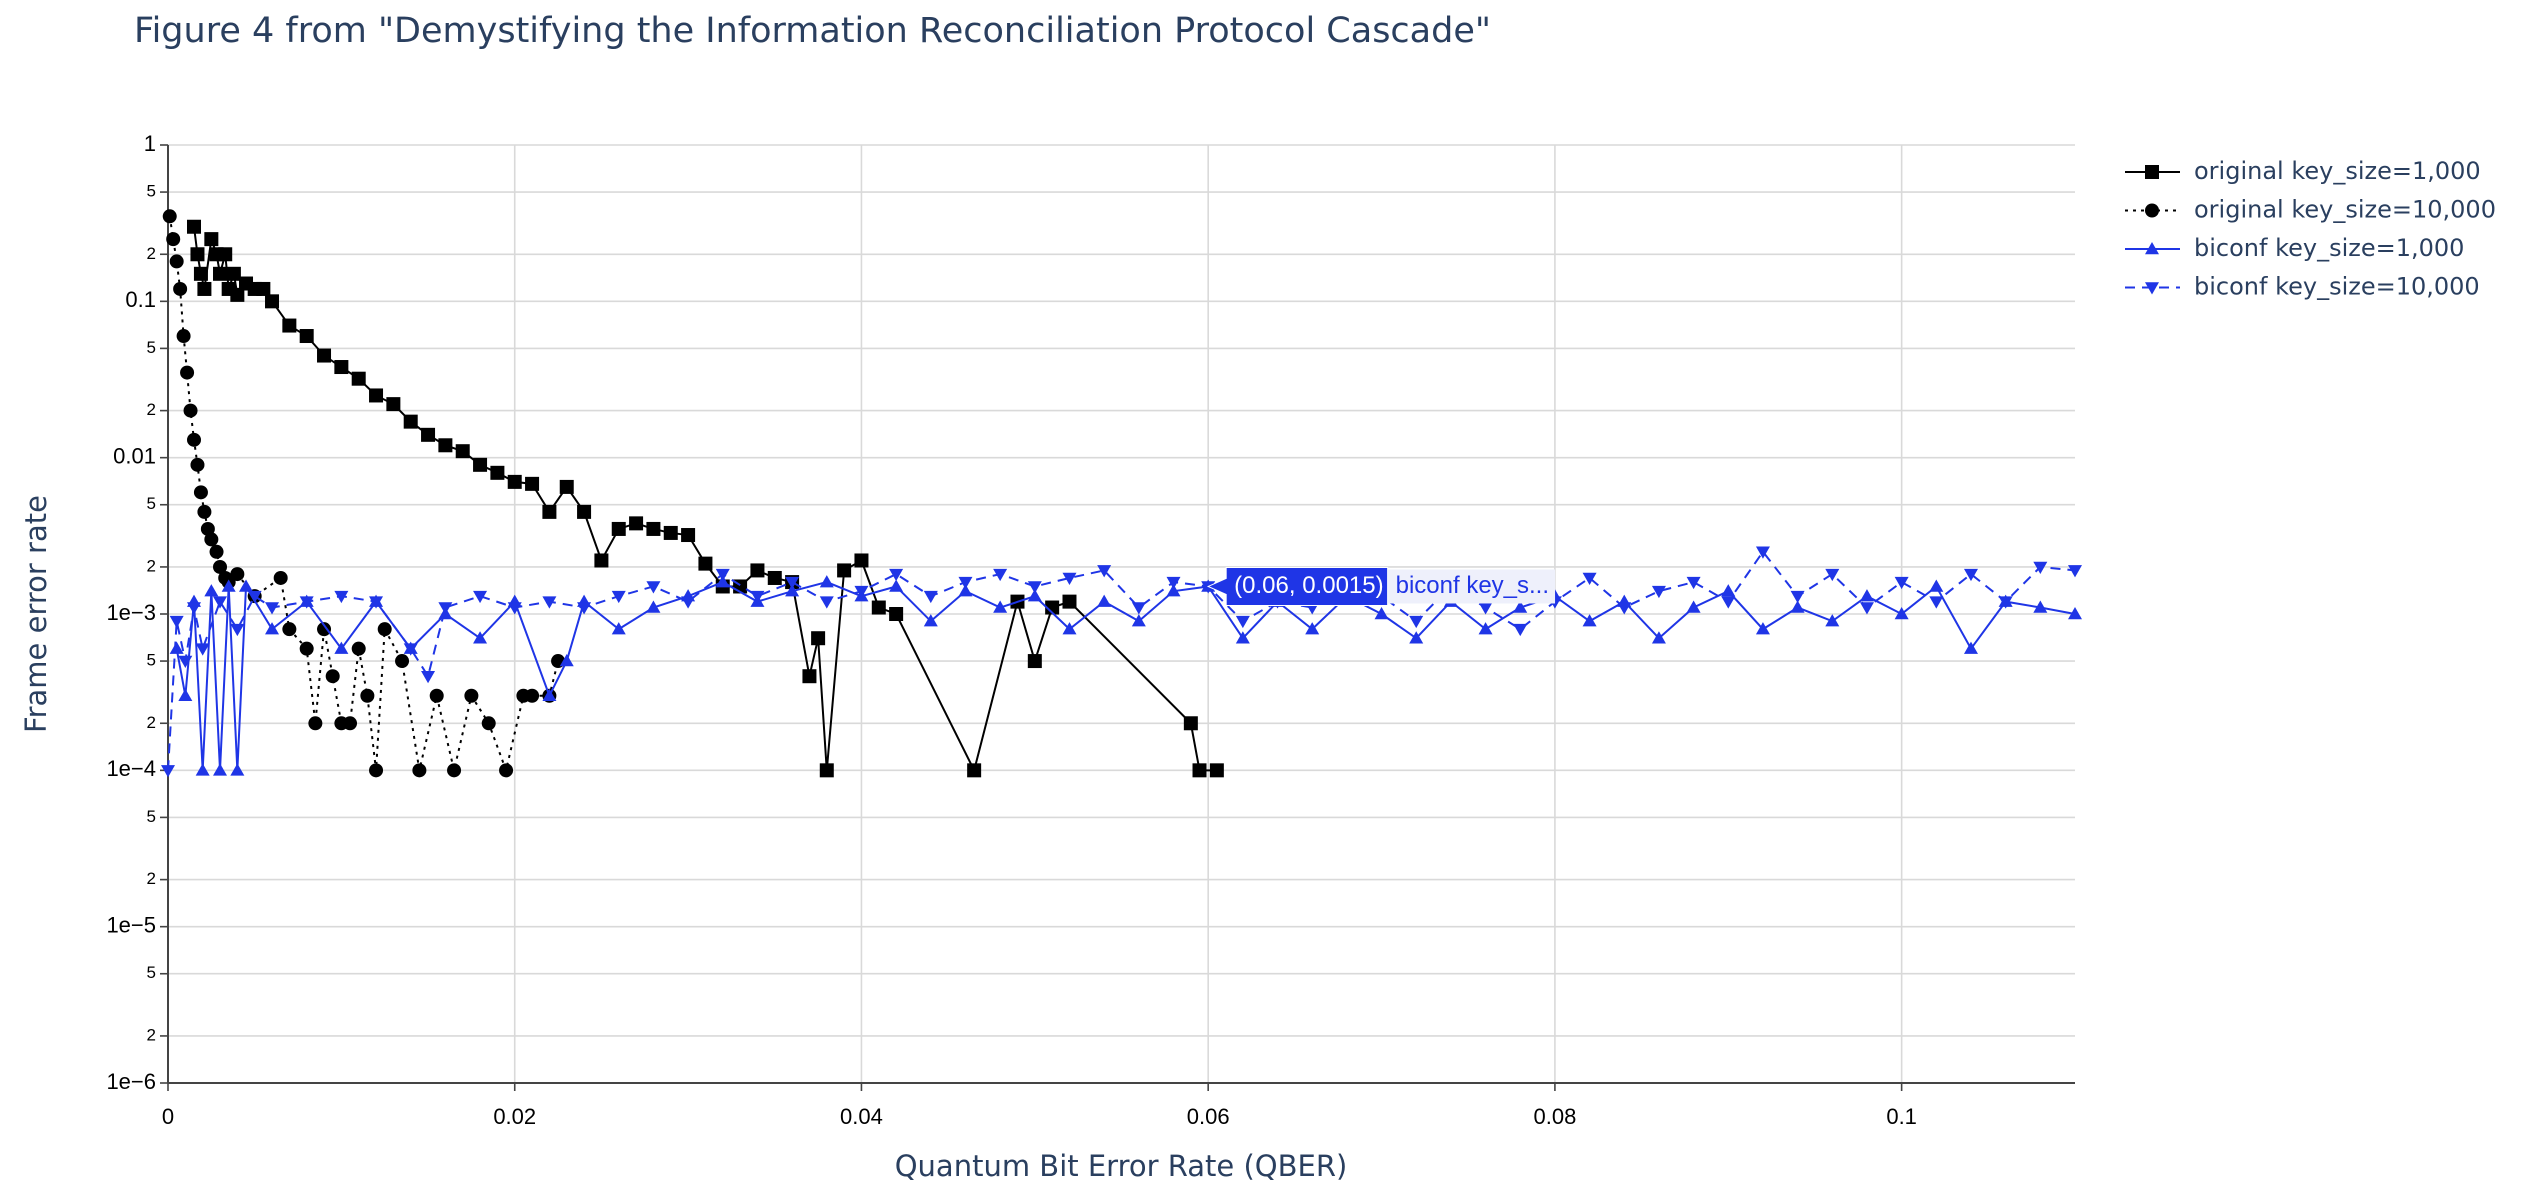 The width and height of the screenshot is (2526, 1204). I want to click on hover-box, so click(1297, 586).